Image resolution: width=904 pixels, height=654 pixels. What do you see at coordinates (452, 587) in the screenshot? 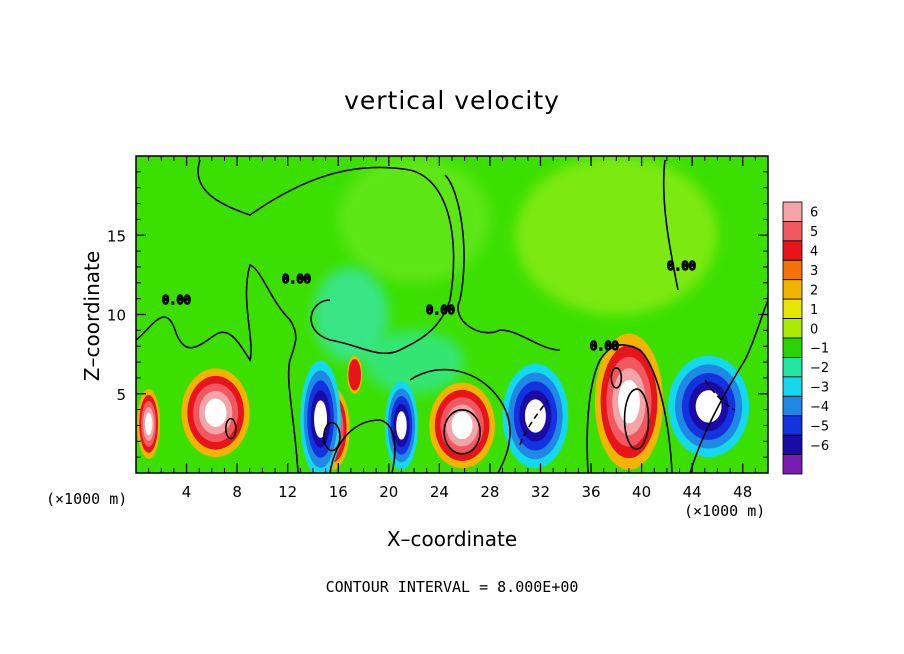
I see `contour-interval: CONTOUR INTERVAL = 8.000E+00` at bounding box center [452, 587].